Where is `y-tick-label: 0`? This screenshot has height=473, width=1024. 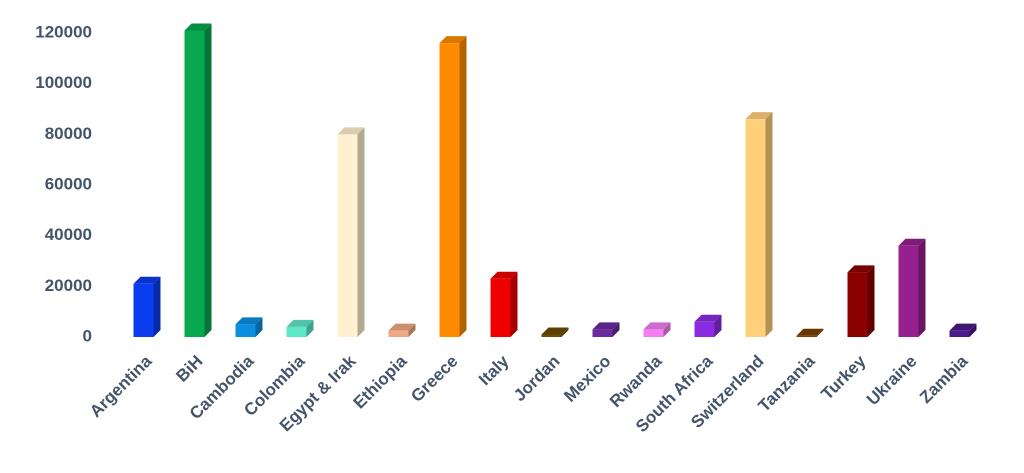 y-tick-label: 0 is located at coordinates (87, 335).